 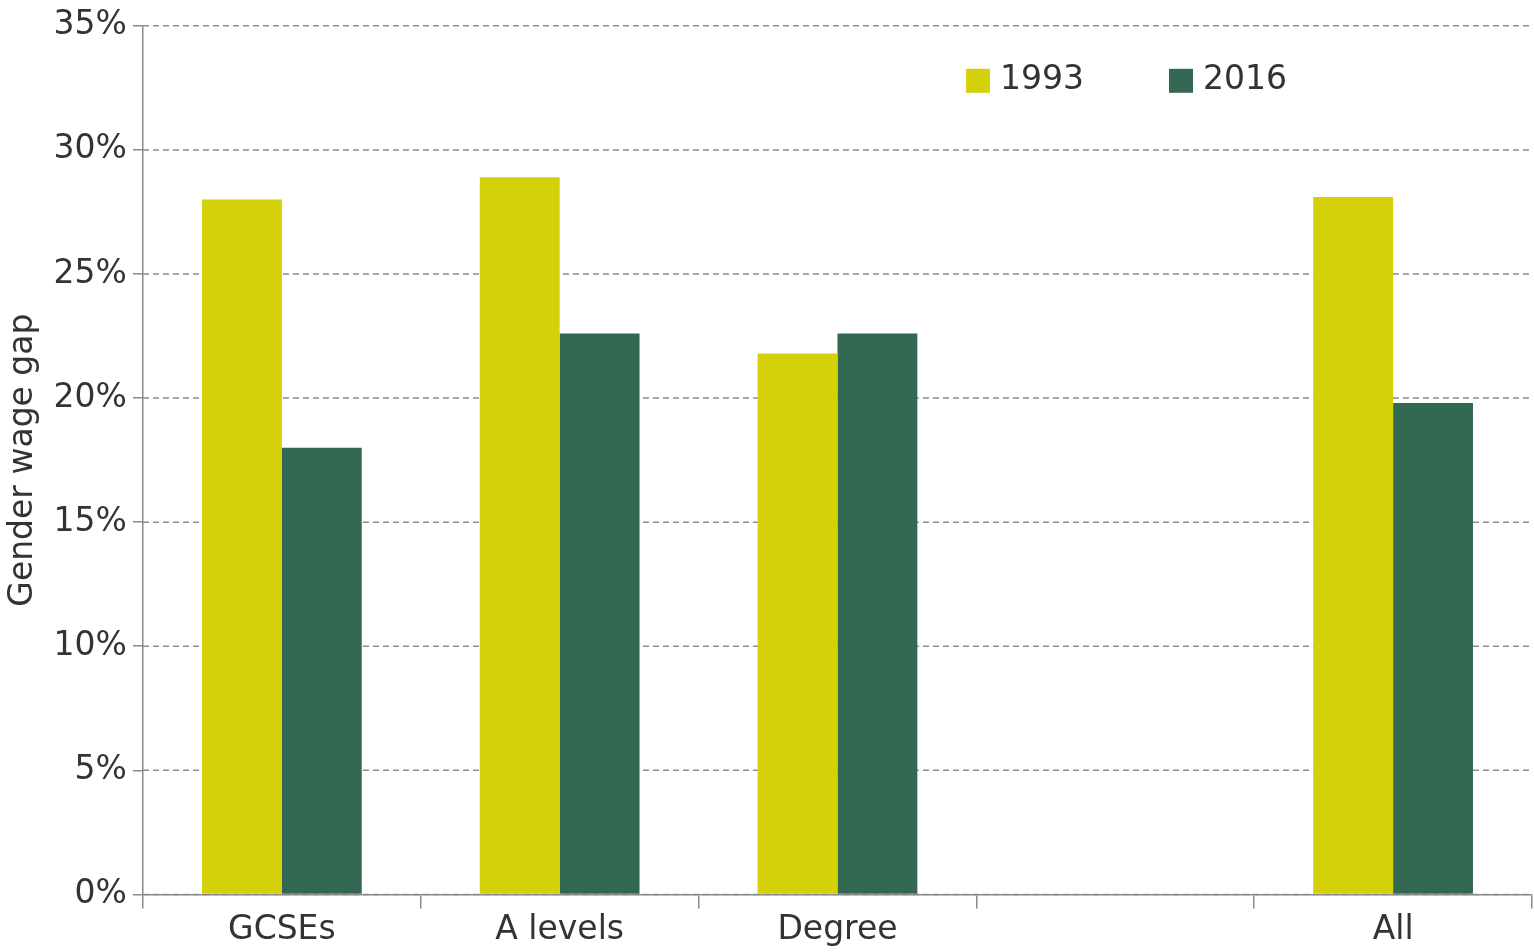 I want to click on x-tick-label: GCSEs, so click(x=282, y=927).